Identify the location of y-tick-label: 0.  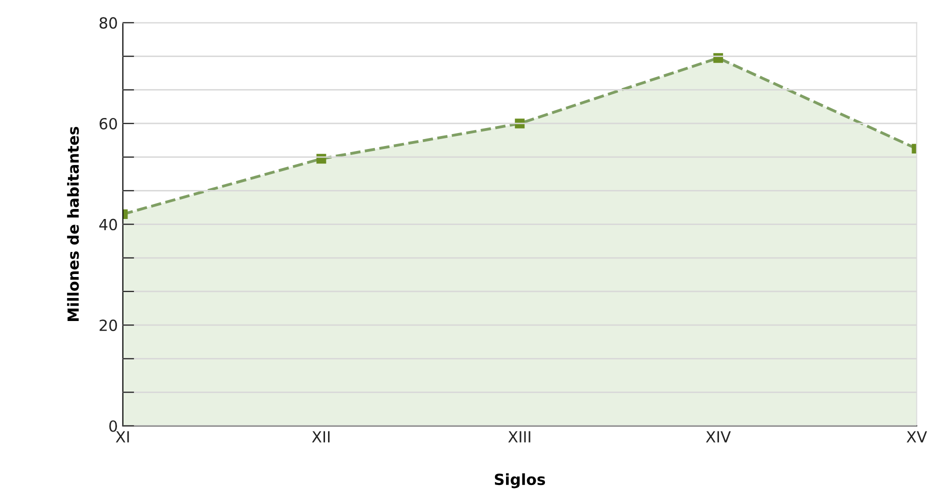
(113, 426).